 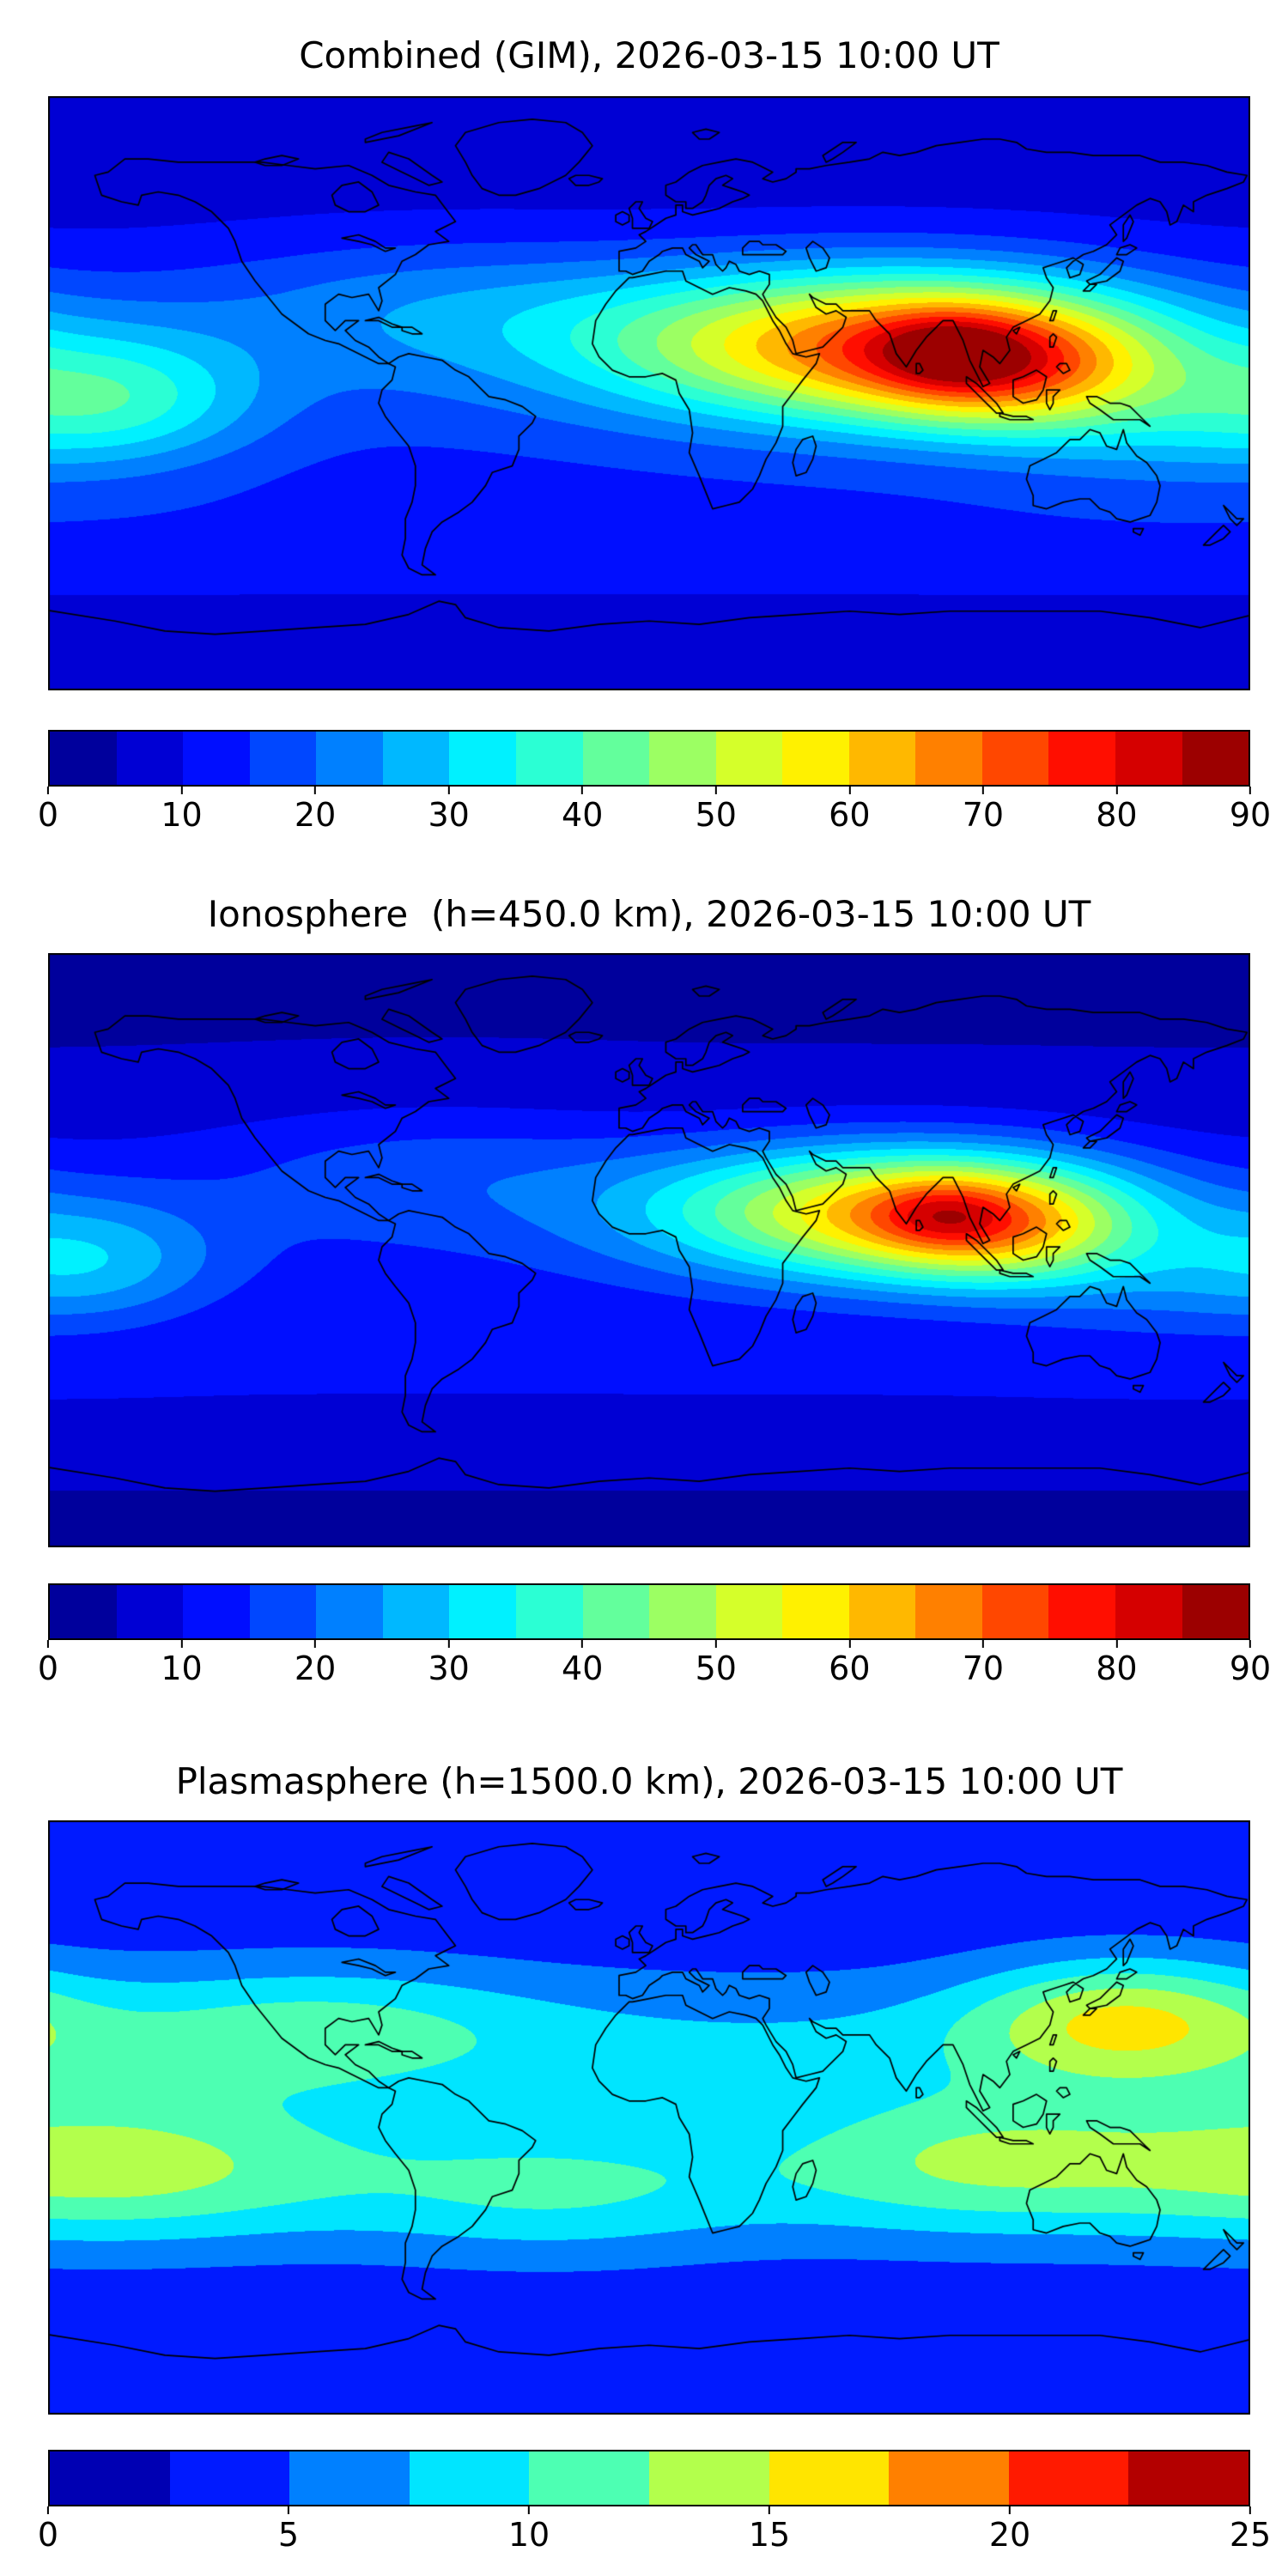 What do you see at coordinates (649, 55) in the screenshot?
I see `panel-title-combined: Combined (GIM), 2026-03-15 10:00 UT` at bounding box center [649, 55].